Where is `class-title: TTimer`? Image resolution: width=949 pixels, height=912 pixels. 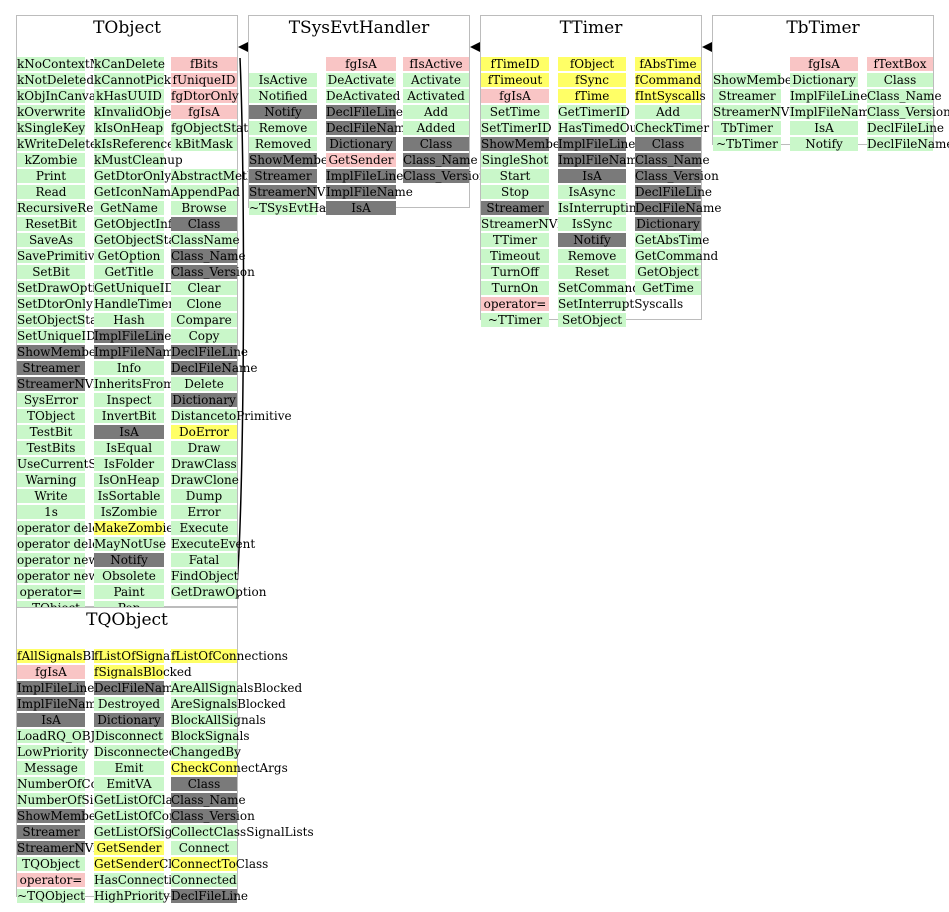
class-title: TTimer is located at coordinates (591, 28).